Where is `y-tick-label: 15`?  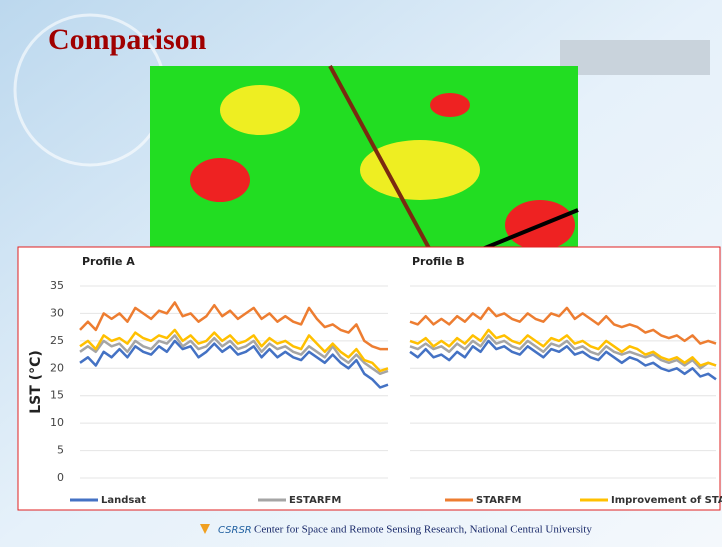 y-tick-label: 15 is located at coordinates (57, 395).